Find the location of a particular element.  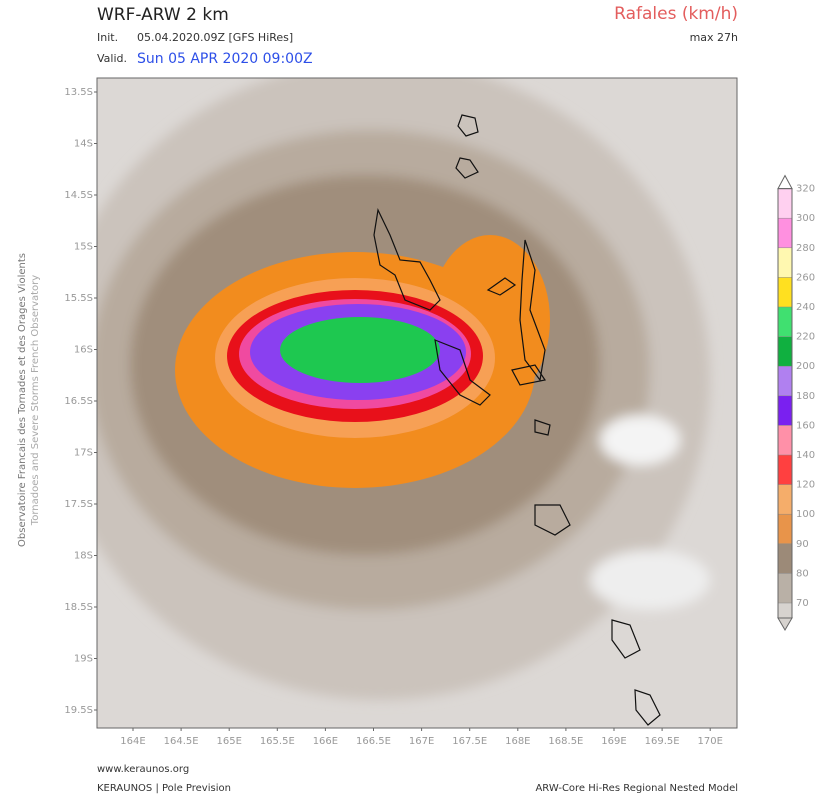

lat-label: 19S is located at coordinates (83, 659).